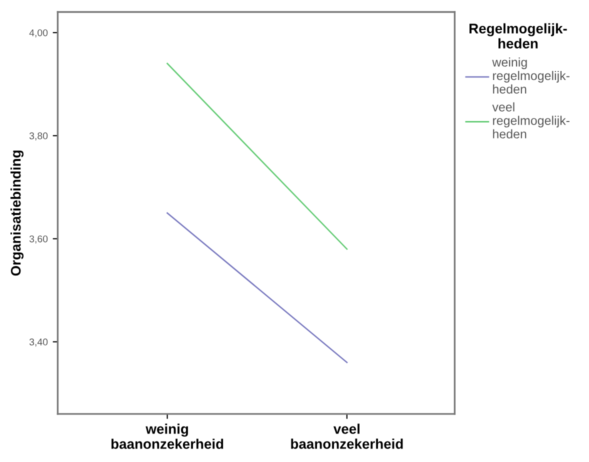  Describe the element at coordinates (167, 436) in the screenshot. I see `x-tick-label: weinig baanonzekerheid` at that location.